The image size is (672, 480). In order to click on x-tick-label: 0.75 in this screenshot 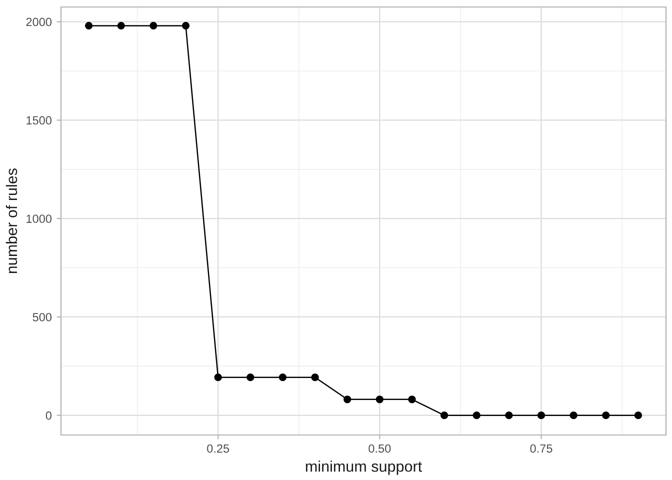, I will do `click(541, 448)`.